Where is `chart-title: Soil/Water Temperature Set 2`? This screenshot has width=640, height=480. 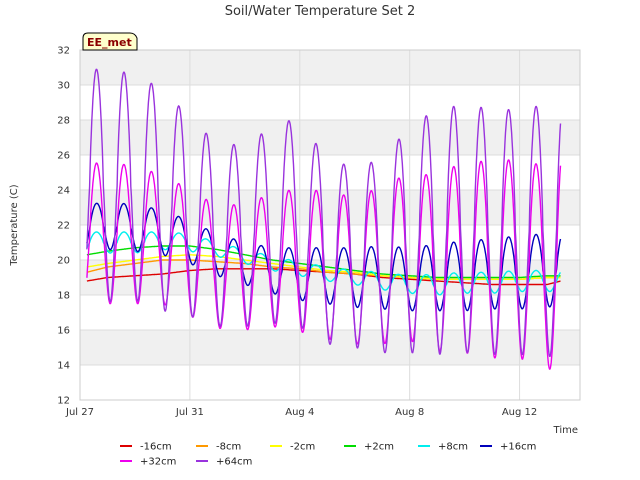
chart-title: Soil/Water Temperature Set 2 is located at coordinates (320, 11).